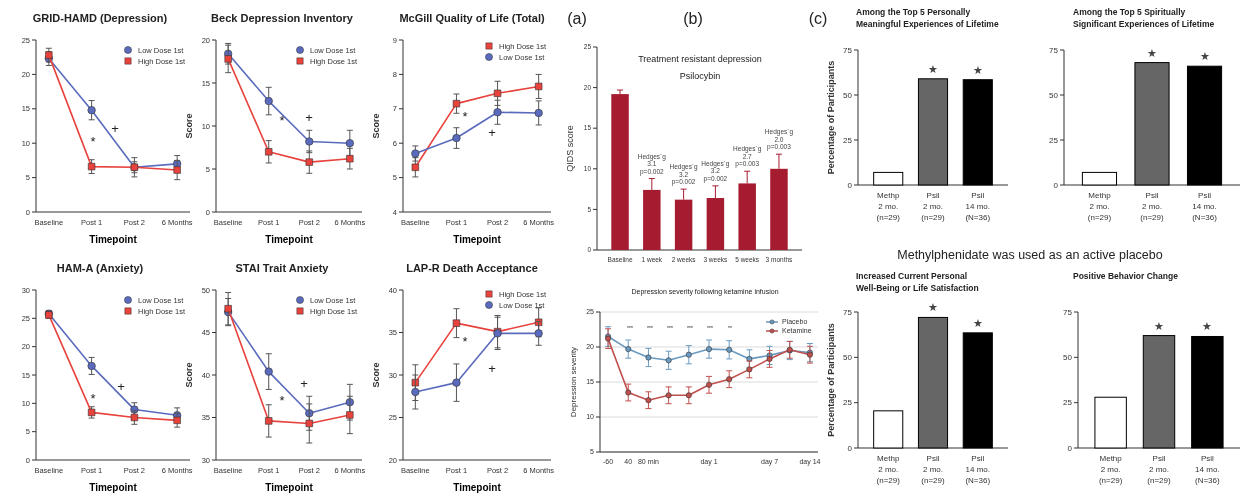 This screenshot has width=1244, height=496. Describe the element at coordinates (100, 18) in the screenshot. I see `chart-title: GRID-HAMD (Depression)` at that location.